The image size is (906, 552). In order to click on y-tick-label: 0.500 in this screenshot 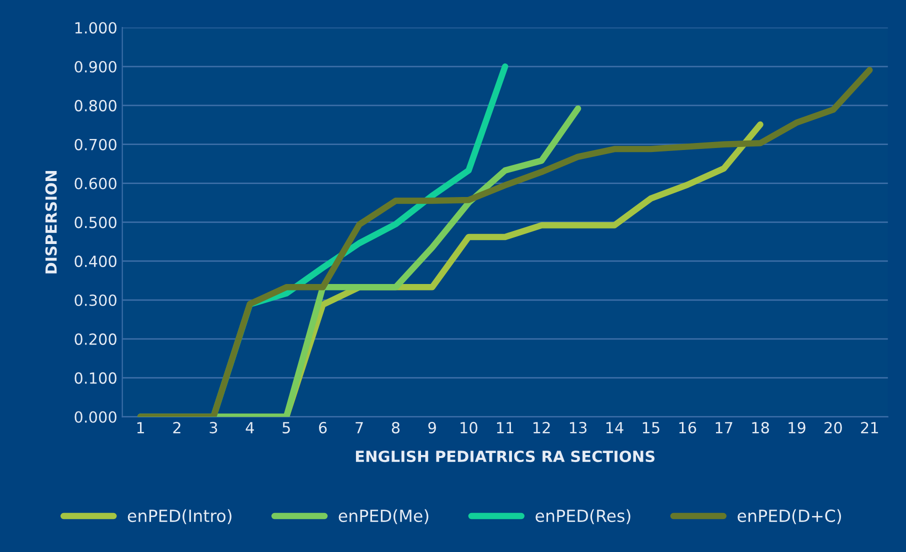, I will do `click(95, 222)`.